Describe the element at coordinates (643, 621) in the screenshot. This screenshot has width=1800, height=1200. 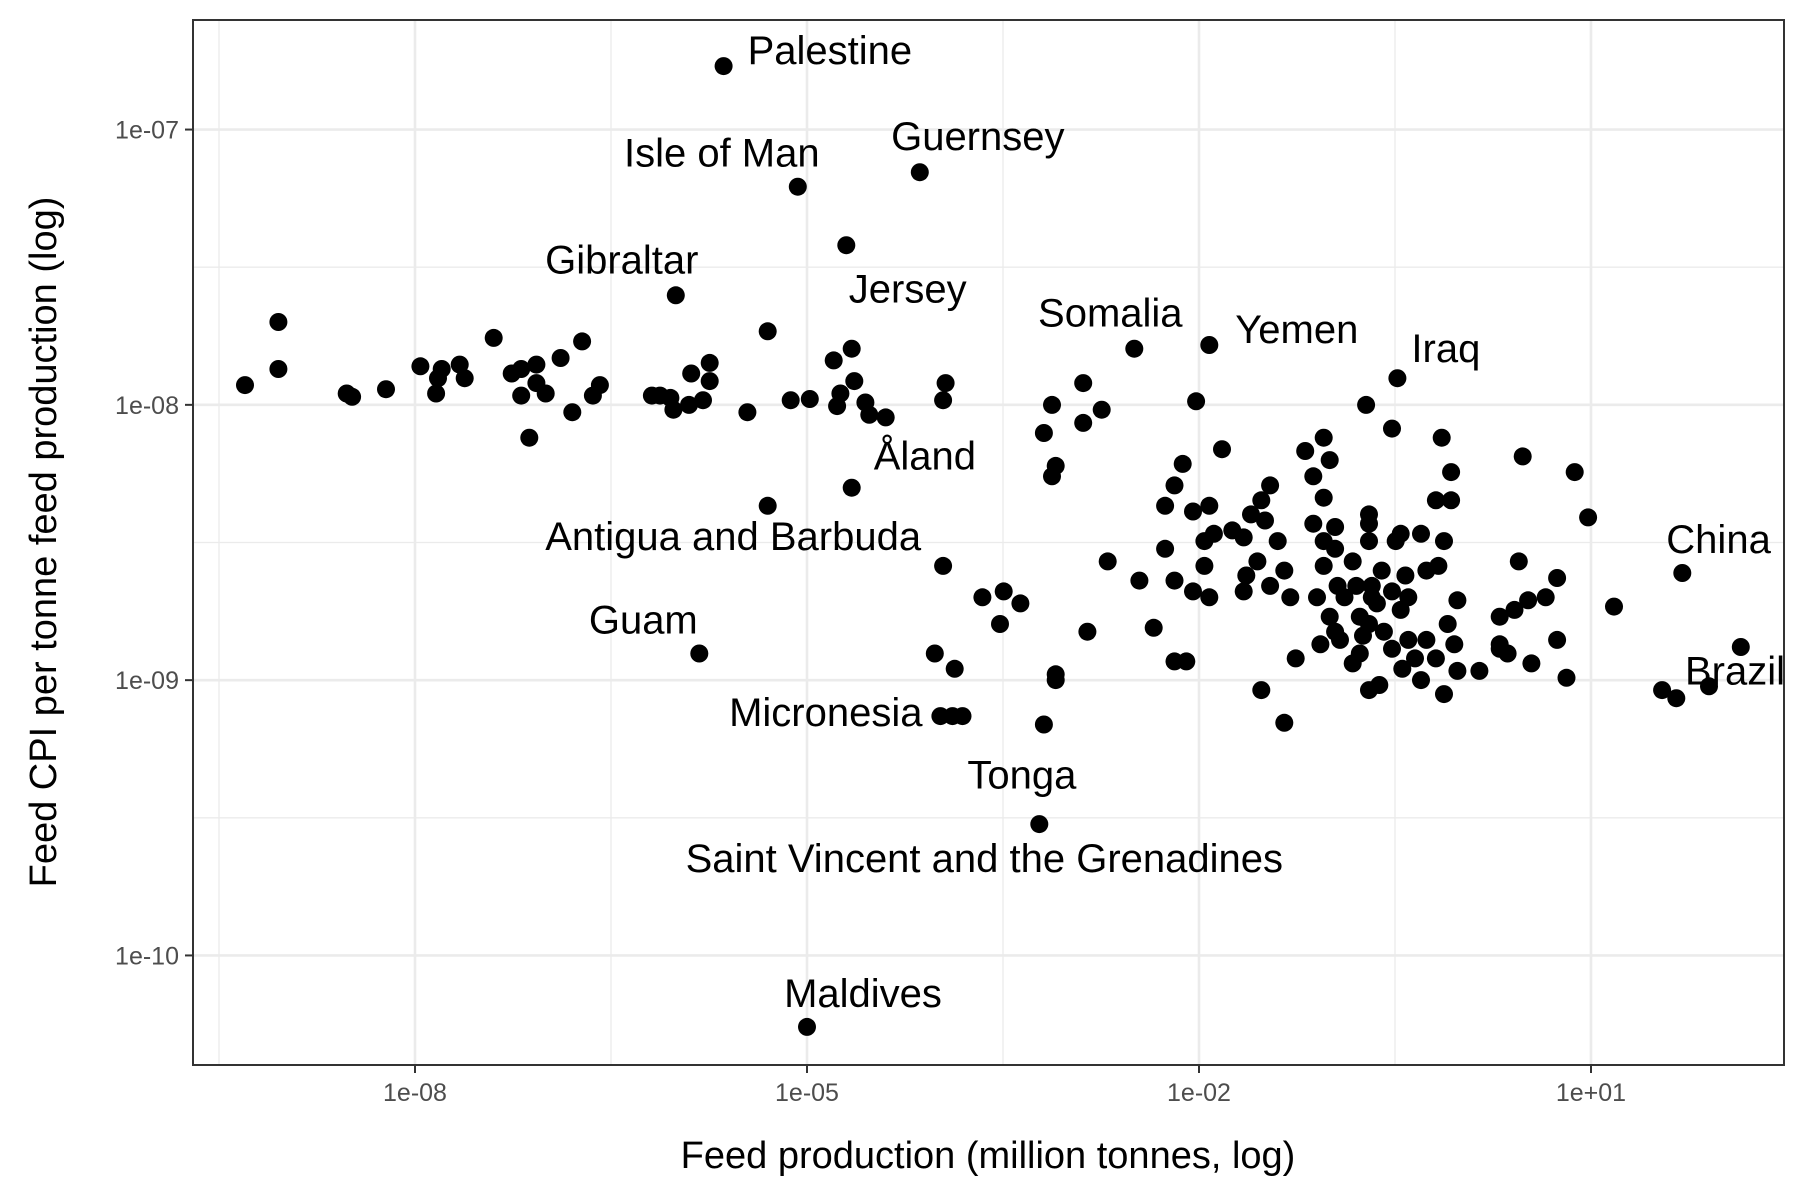
I see `point-label: Guam` at that location.